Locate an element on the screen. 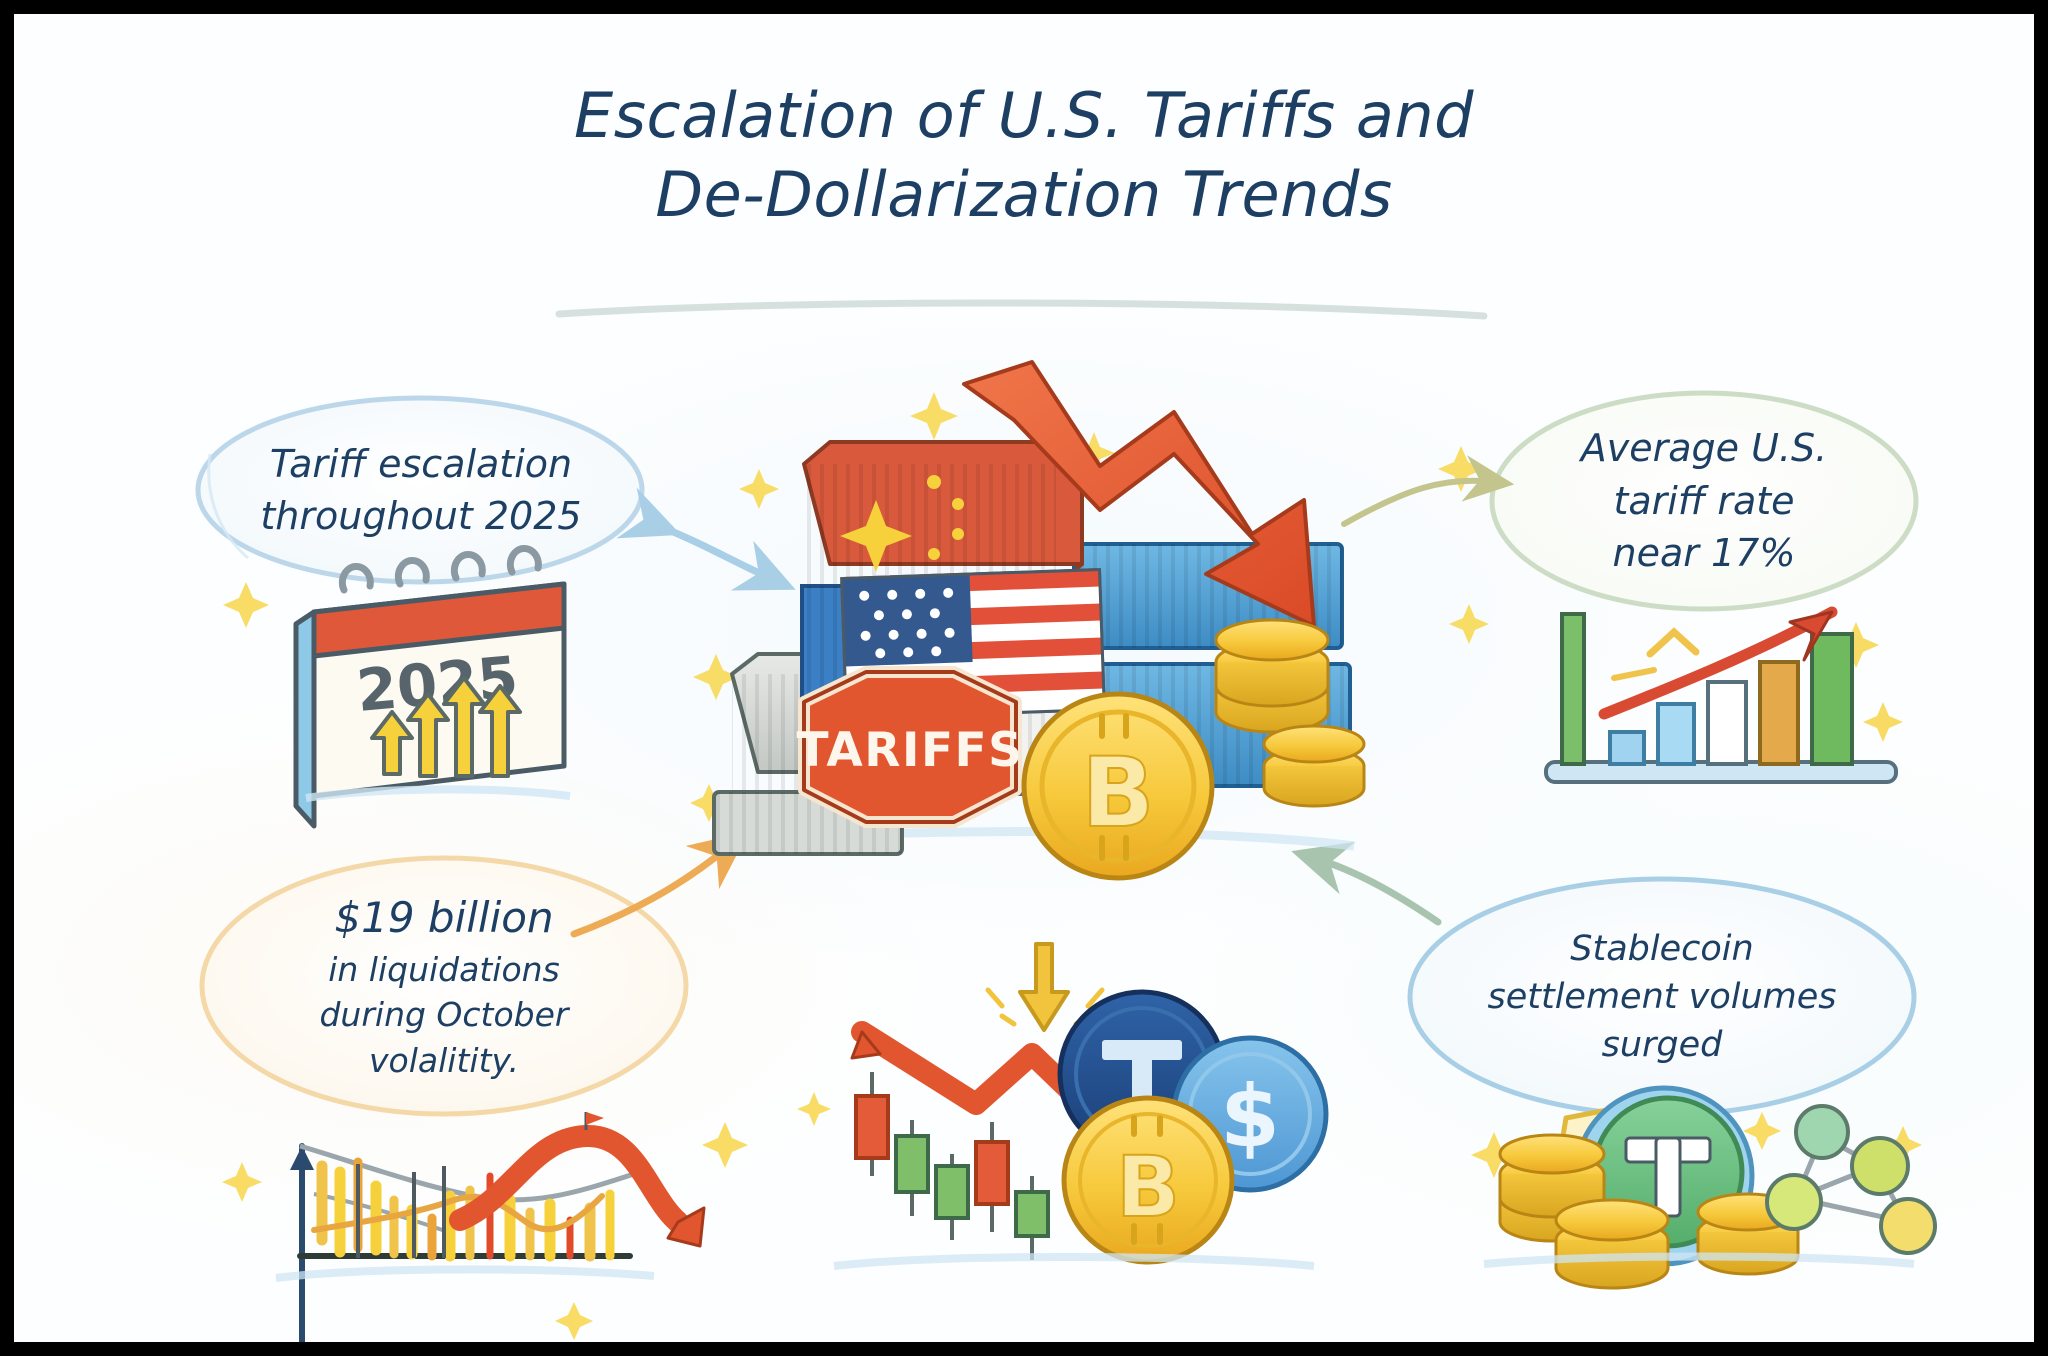 This screenshot has height=1356, width=2048. calendar-growth-arrows is located at coordinates (446, 727).